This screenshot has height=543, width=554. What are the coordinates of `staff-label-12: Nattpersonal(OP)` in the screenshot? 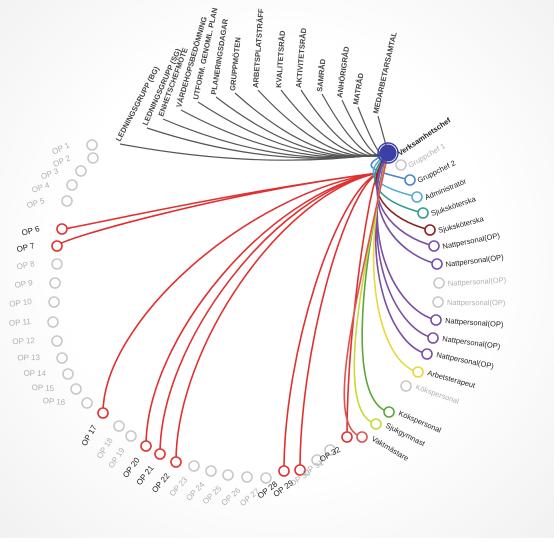 It's located at (465, 360).